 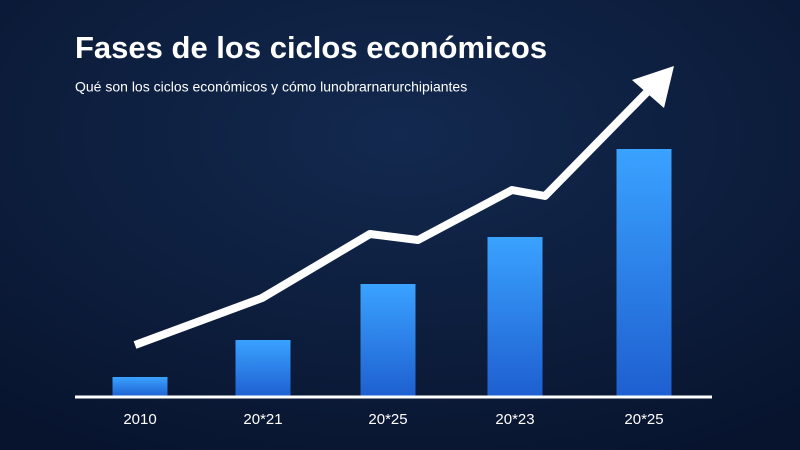 What do you see at coordinates (262, 419) in the screenshot?
I see `x-tick-label: 20*21` at bounding box center [262, 419].